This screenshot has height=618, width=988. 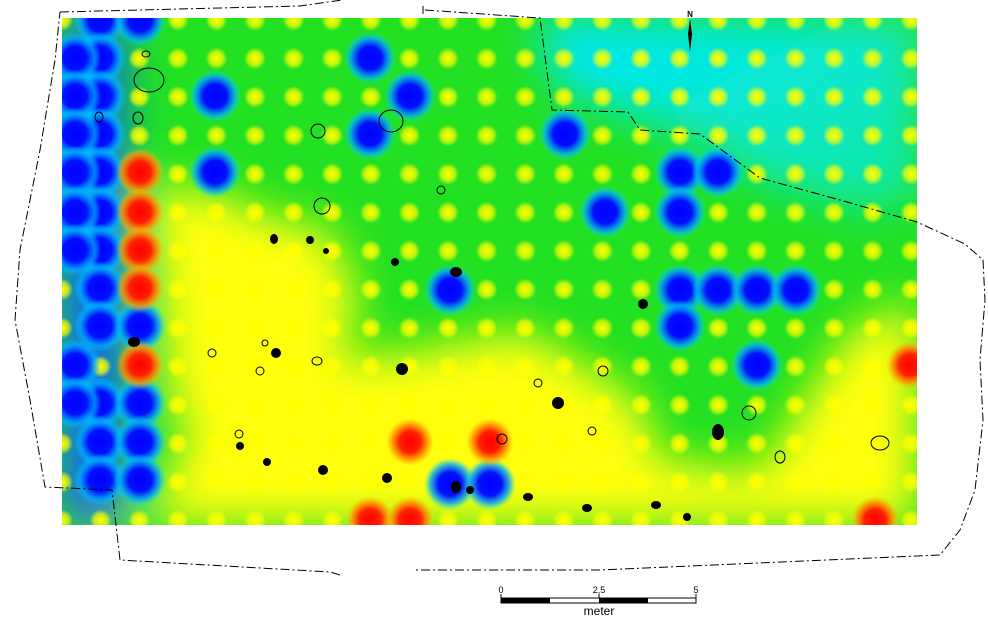 I want to click on north-label: N, so click(x=690, y=14).